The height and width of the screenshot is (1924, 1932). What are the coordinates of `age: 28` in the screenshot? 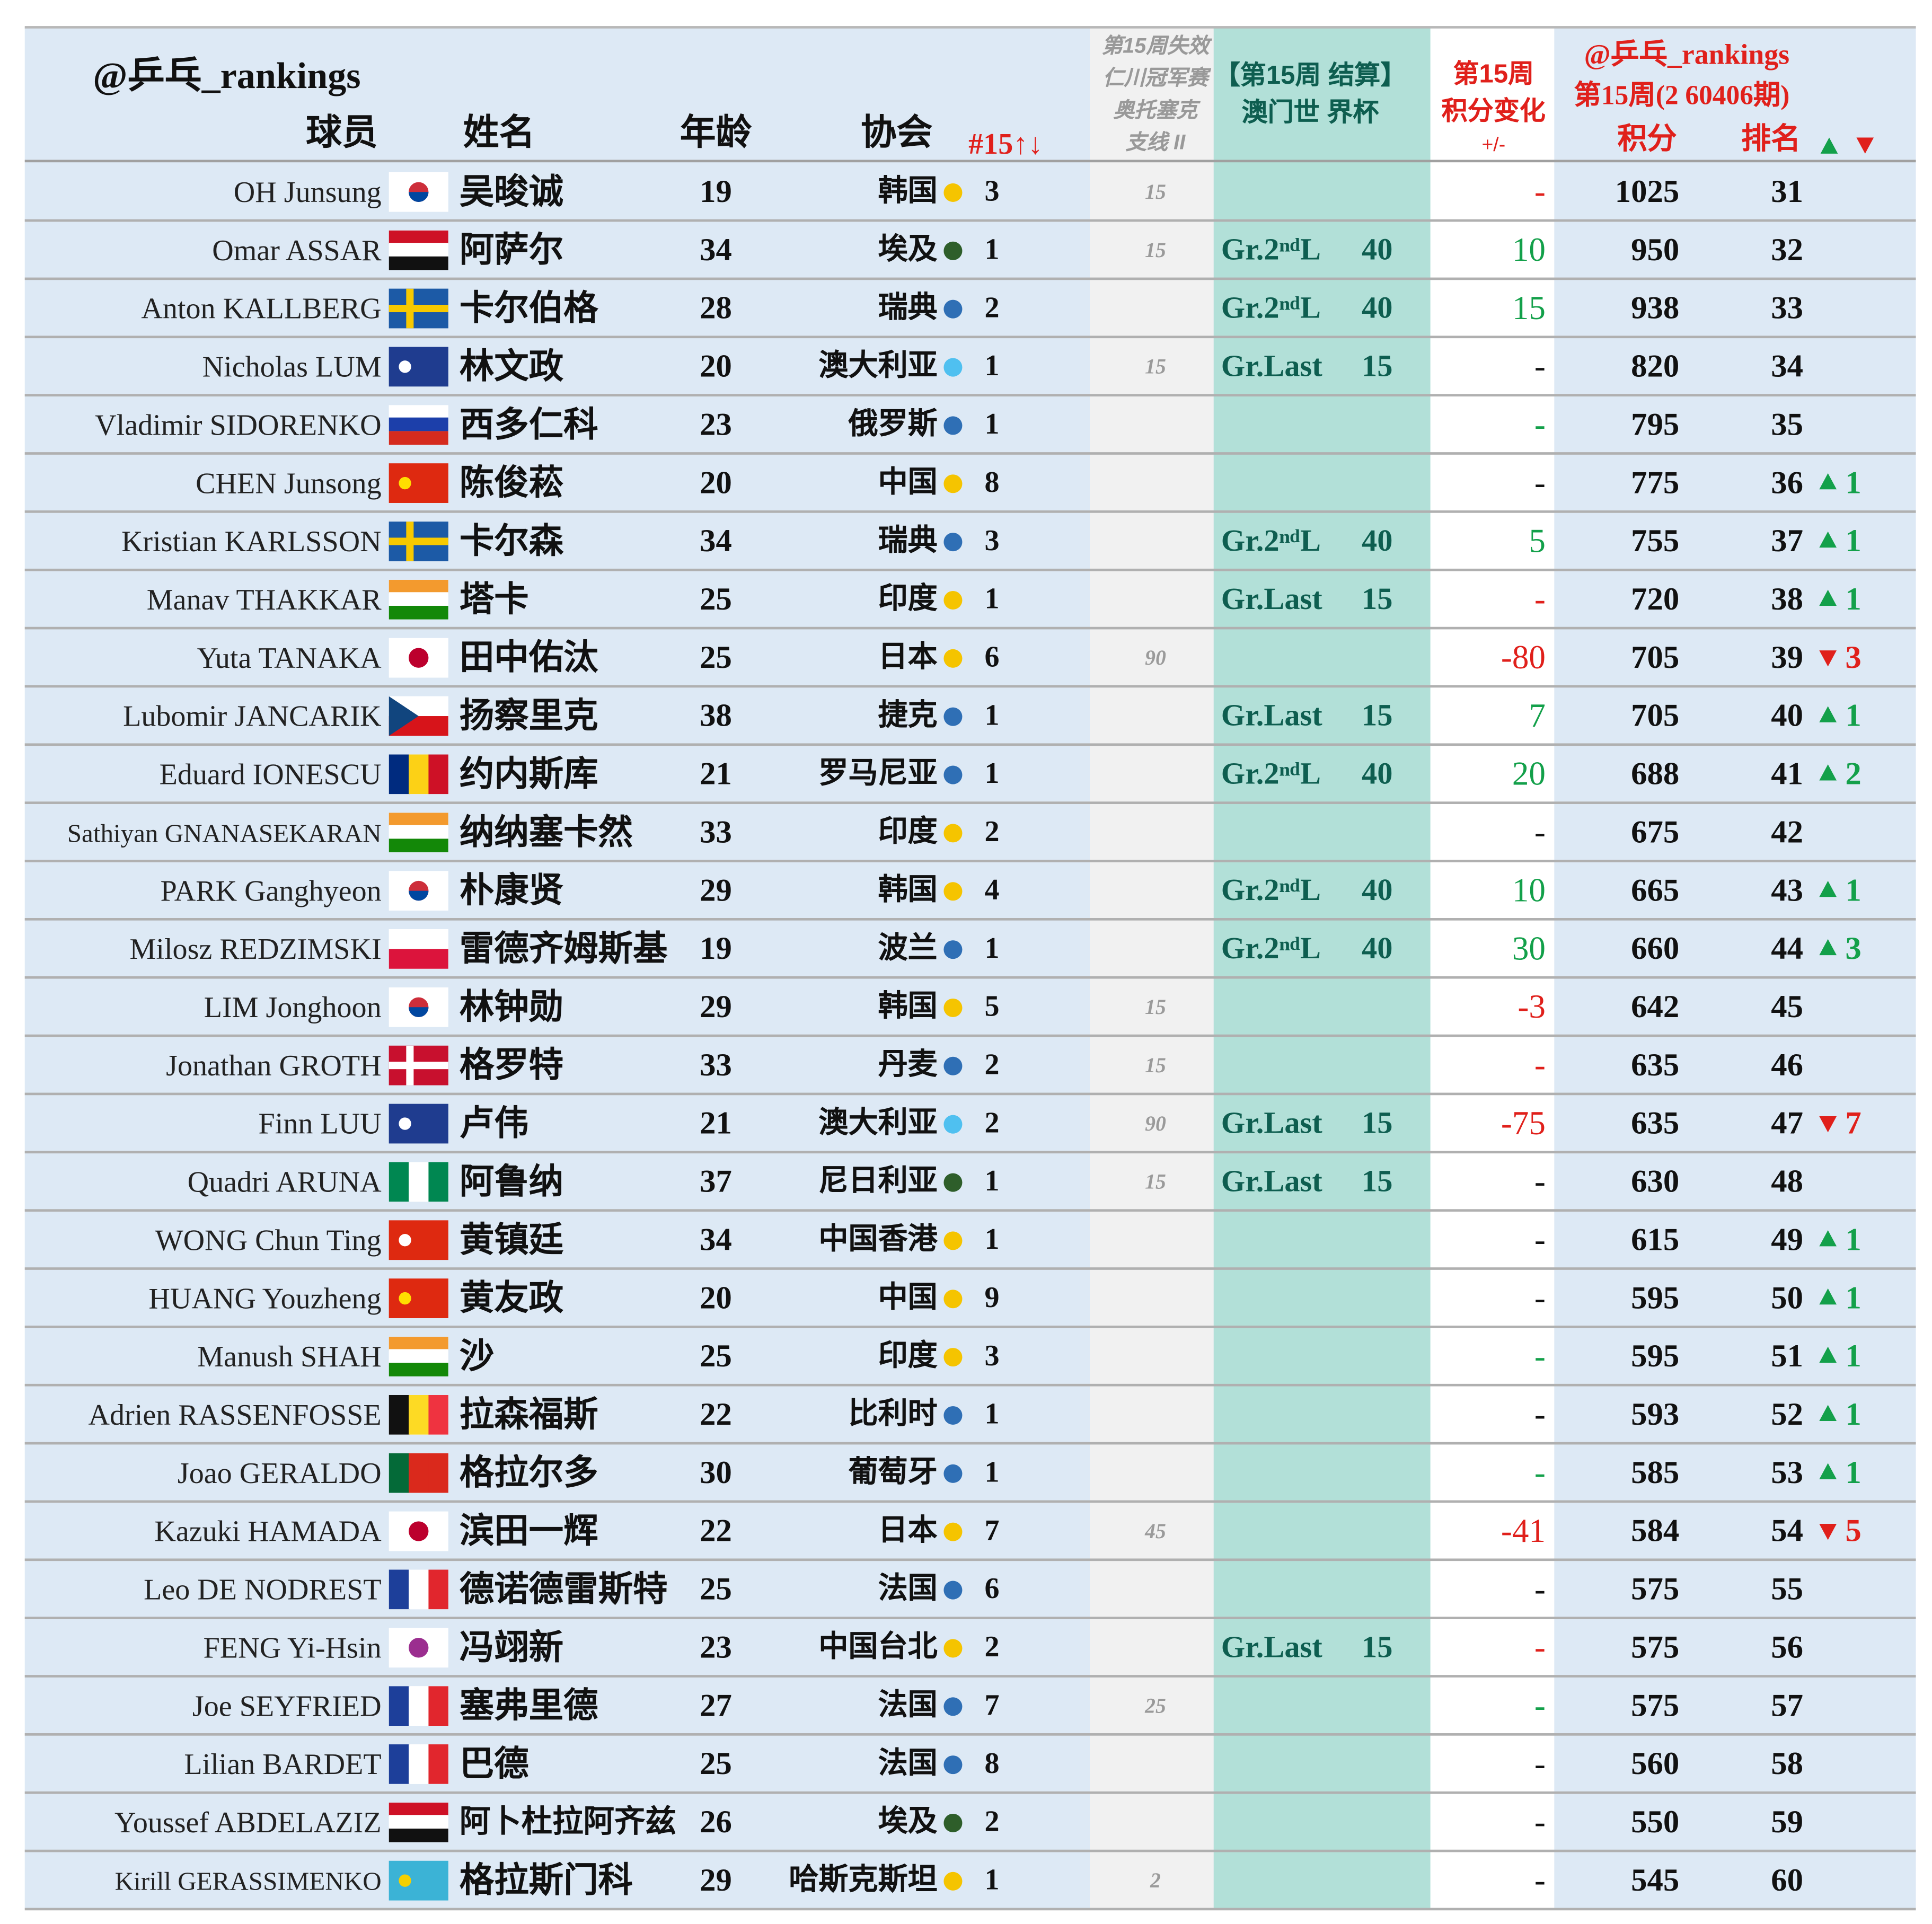 It's located at (716, 307).